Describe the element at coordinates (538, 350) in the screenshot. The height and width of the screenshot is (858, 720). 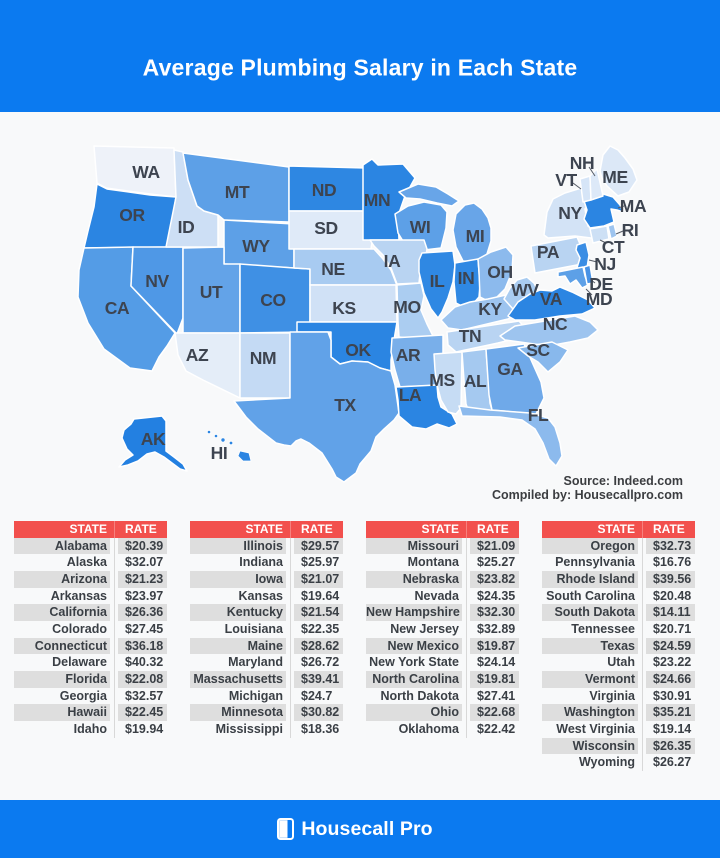
I see `svg-text: SC` at that location.